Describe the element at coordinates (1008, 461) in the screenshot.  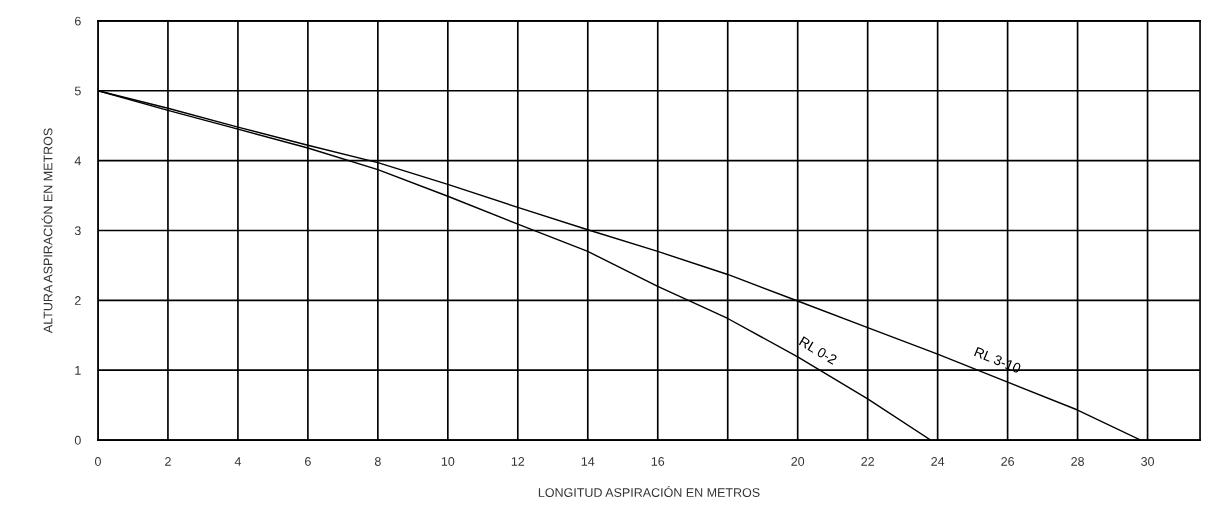
I see `x-tick-label: 26` at that location.